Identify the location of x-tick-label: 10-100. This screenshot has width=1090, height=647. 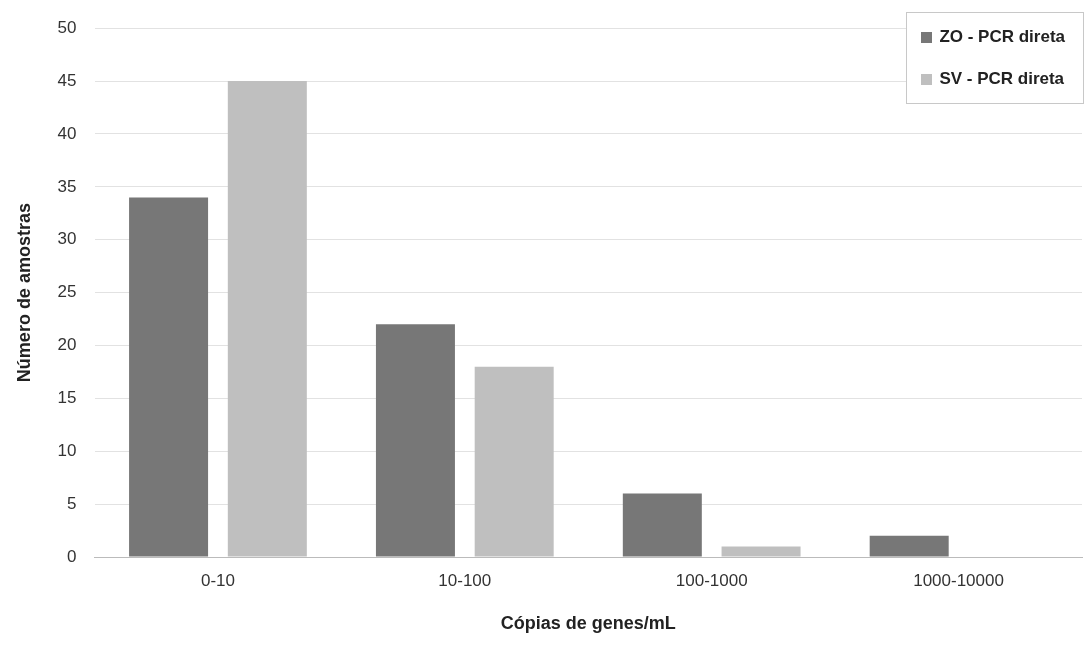
(465, 580).